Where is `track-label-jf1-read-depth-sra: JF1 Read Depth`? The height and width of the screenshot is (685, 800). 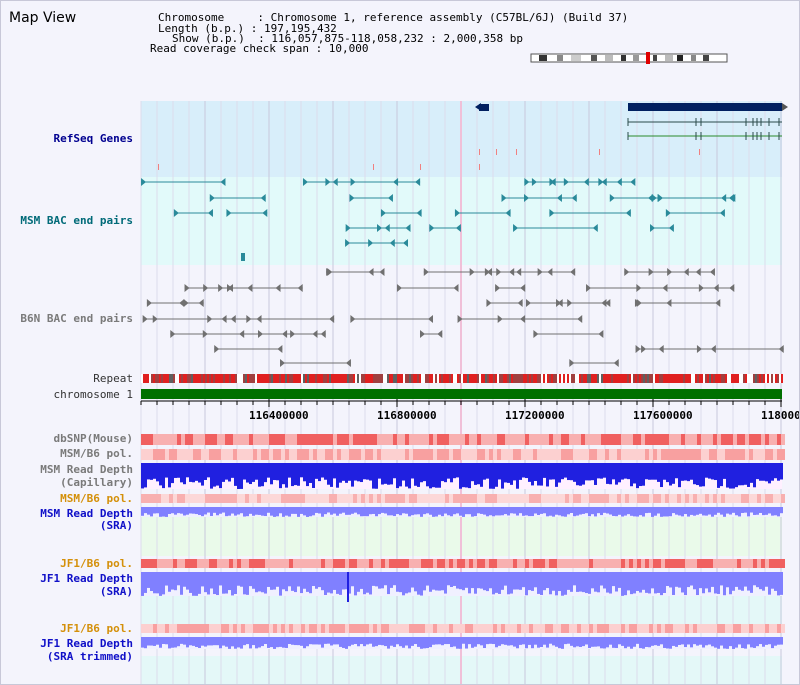
track-label-jf1-read-depth-sra: JF1 Read Depth is located at coordinates (86, 578).